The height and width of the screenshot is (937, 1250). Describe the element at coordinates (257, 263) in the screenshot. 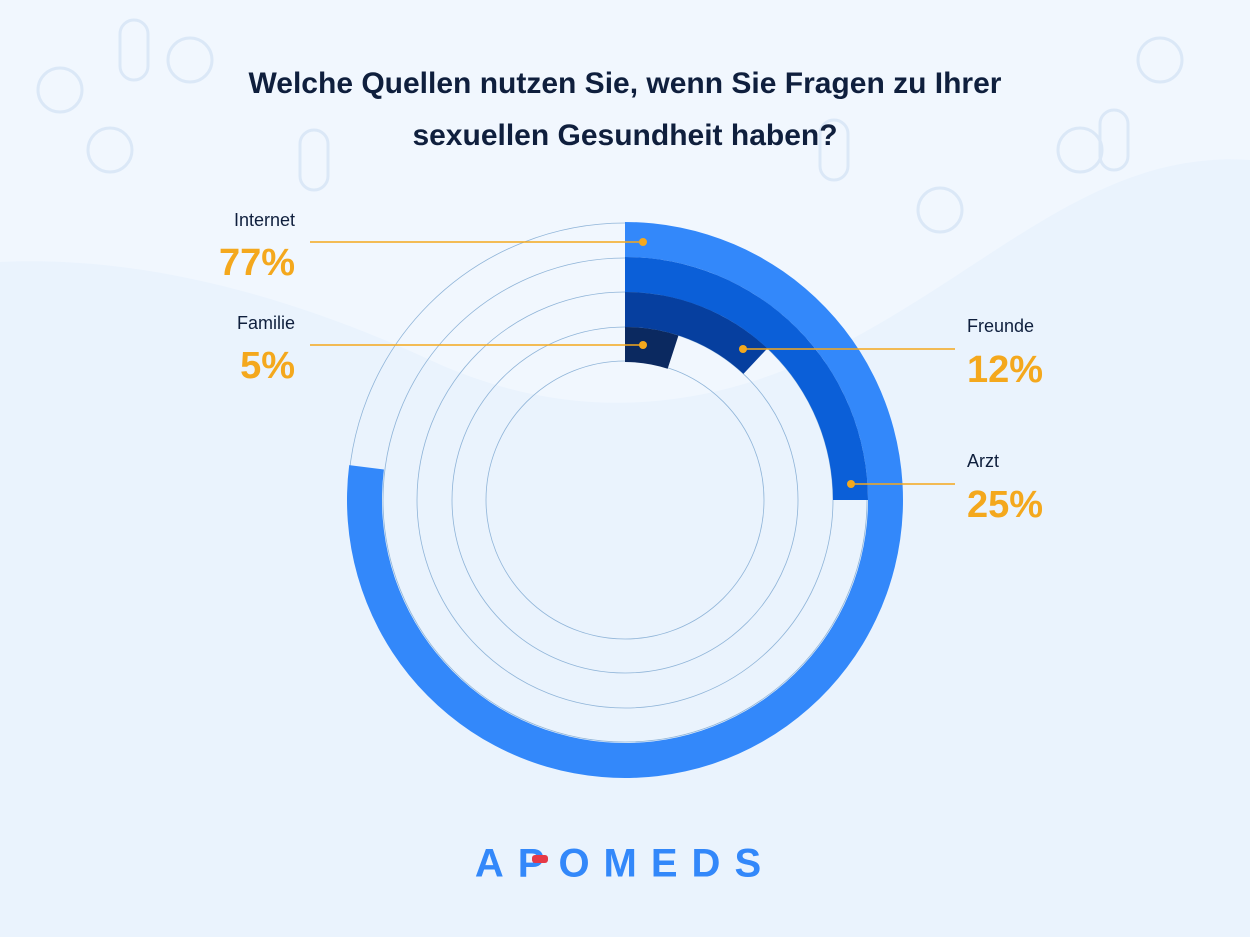

I see `value-label: 77%` at that location.